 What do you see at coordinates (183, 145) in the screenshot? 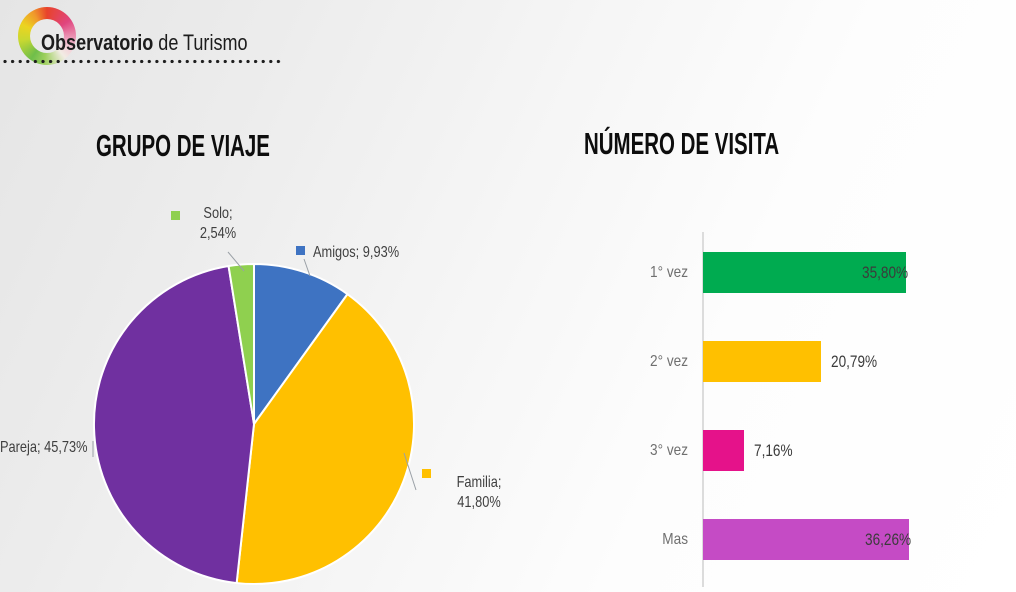
I see `pie-chart-title: GRUPO DE VIAJE` at bounding box center [183, 145].